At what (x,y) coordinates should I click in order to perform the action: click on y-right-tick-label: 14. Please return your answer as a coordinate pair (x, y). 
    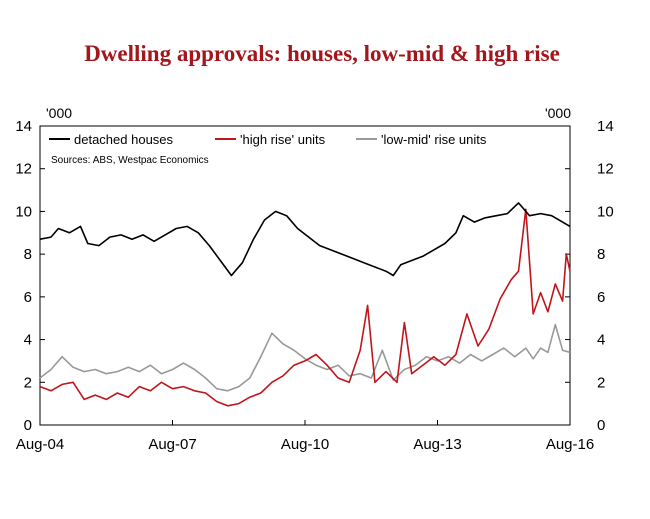
    Looking at the image, I should click on (605, 126).